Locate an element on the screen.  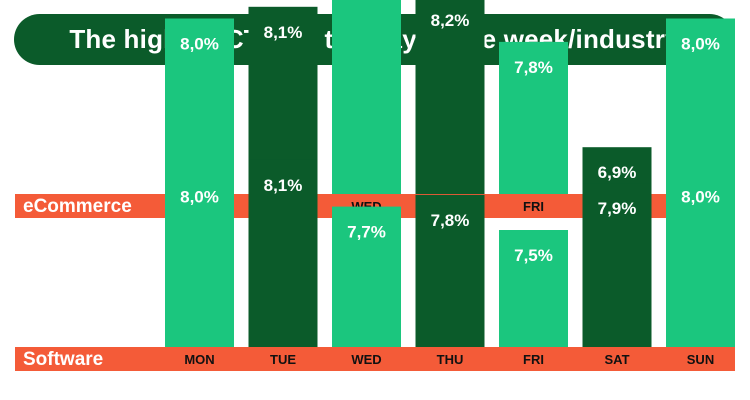
industry-label: Software is located at coordinates (63, 359).